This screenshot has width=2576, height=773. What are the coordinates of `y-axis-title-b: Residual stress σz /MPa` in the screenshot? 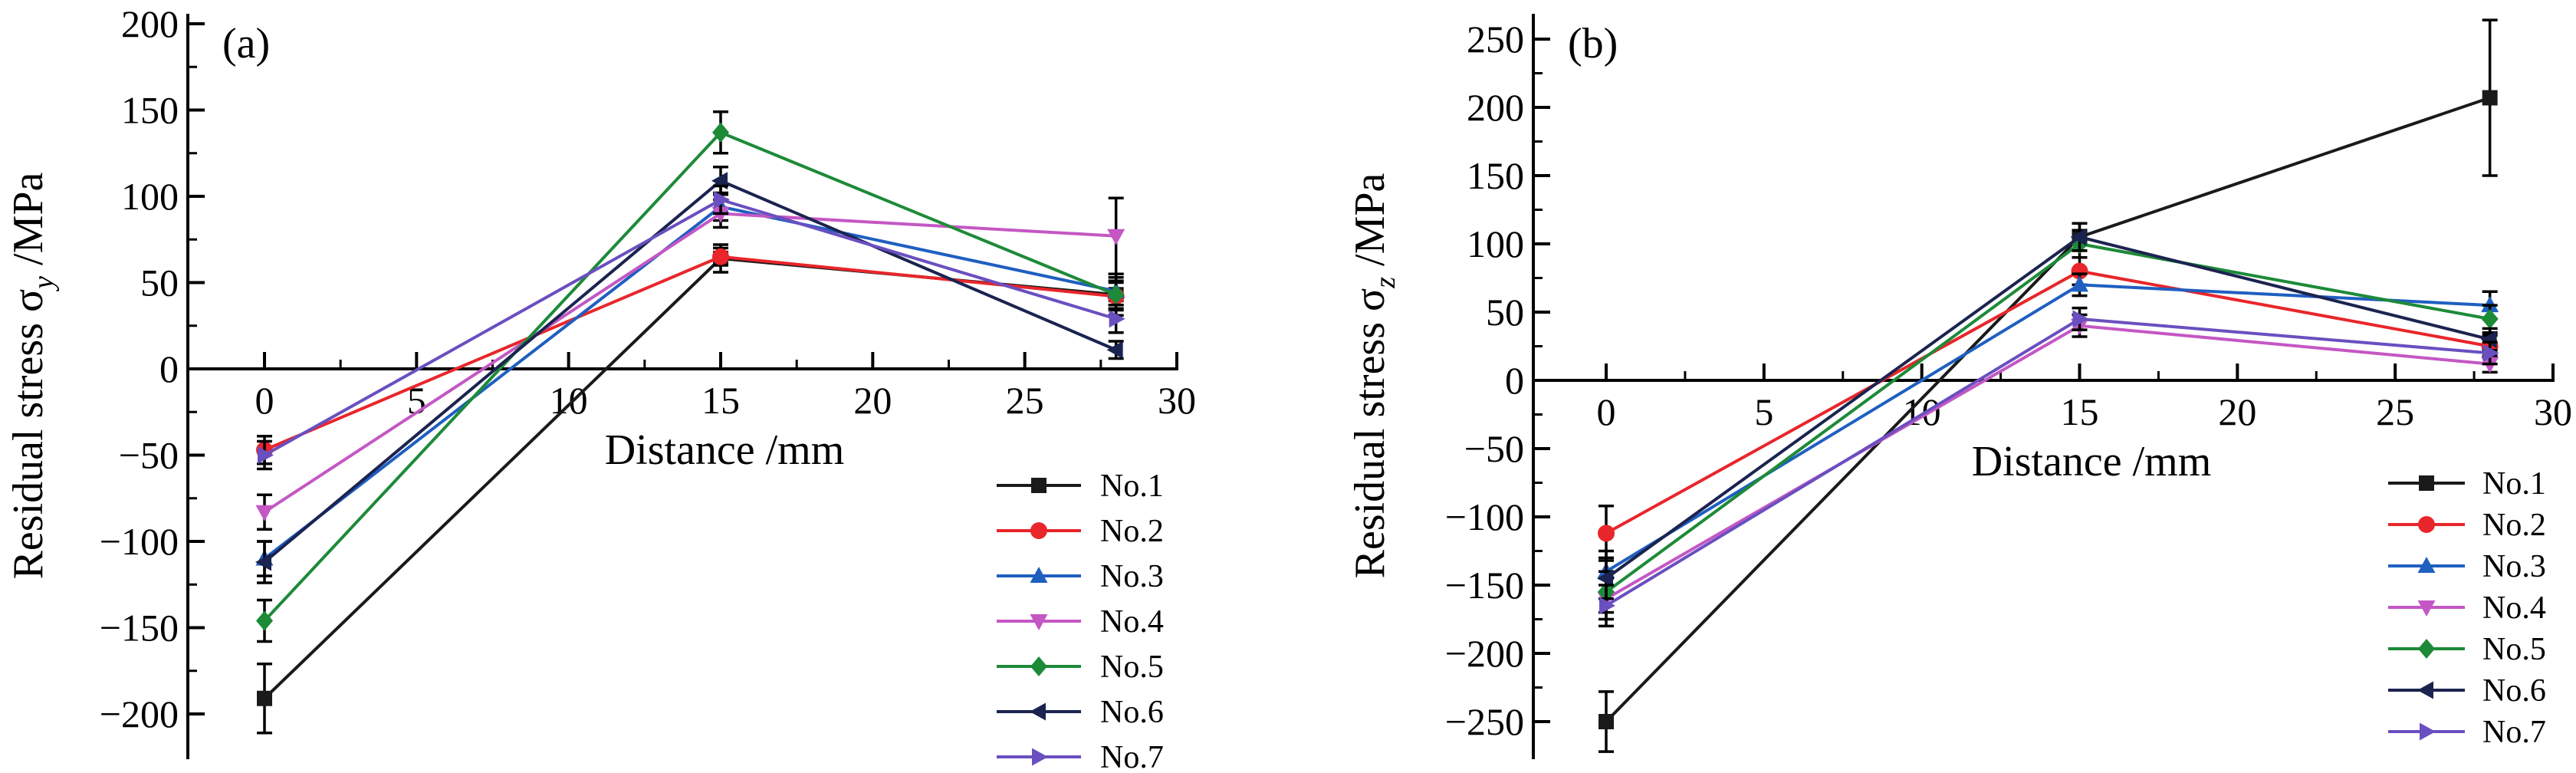 It's located at (1373, 376).